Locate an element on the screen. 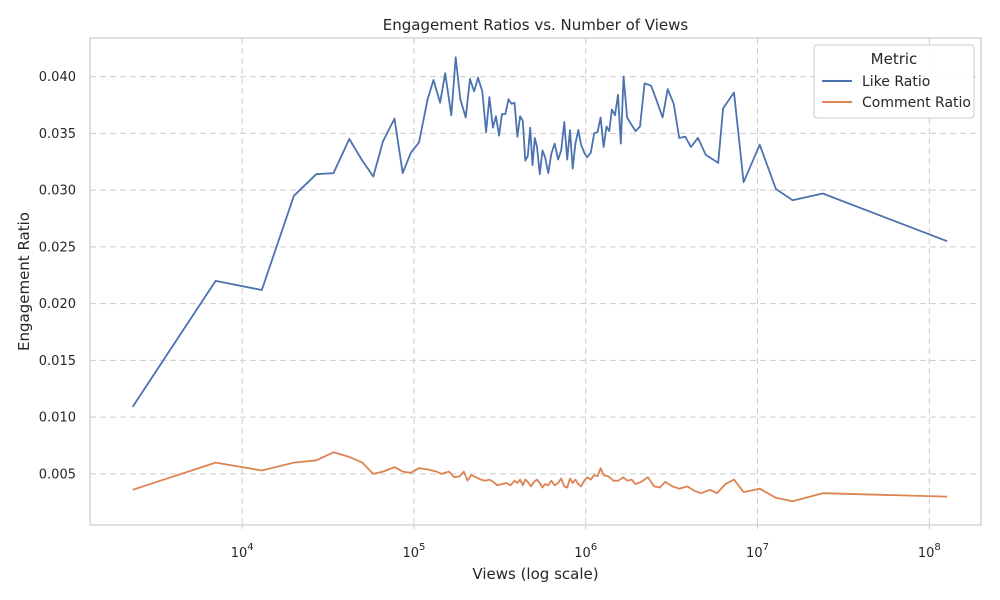 The image size is (1000, 600). y-axis-label: Engagement Ratio is located at coordinates (24, 281).